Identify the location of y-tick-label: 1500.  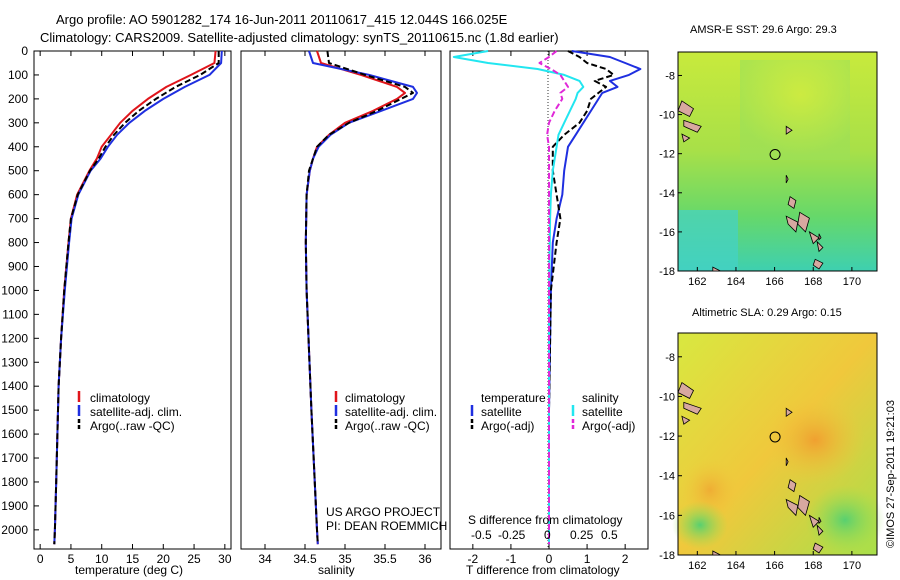
(14, 410).